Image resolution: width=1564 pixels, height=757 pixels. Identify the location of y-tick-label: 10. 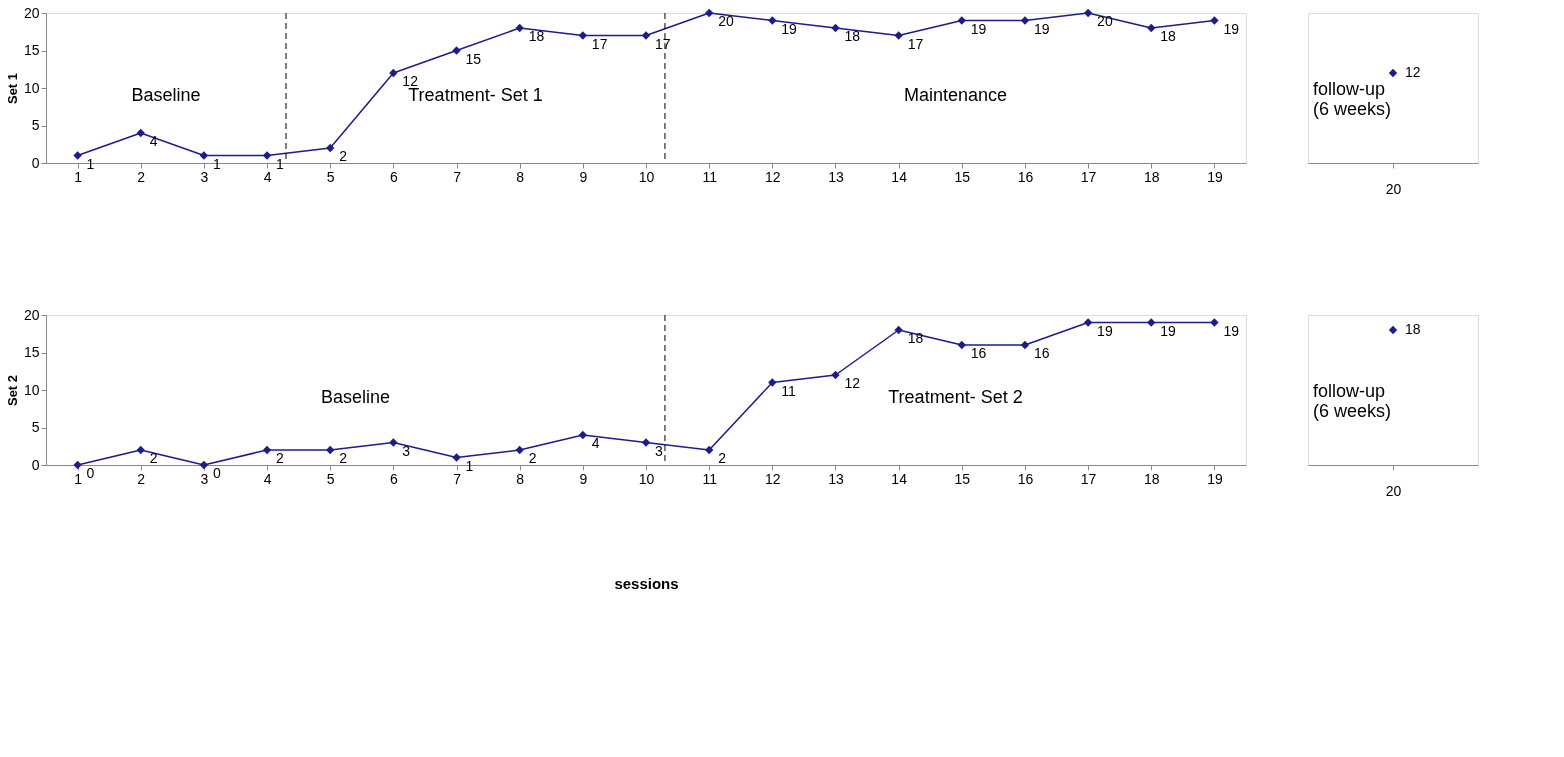
(31, 389).